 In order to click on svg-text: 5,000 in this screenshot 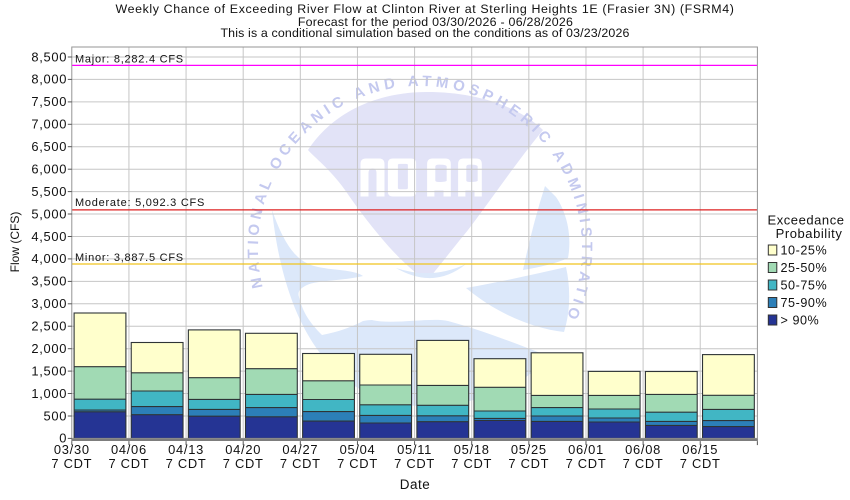, I will do `click(49, 213)`.